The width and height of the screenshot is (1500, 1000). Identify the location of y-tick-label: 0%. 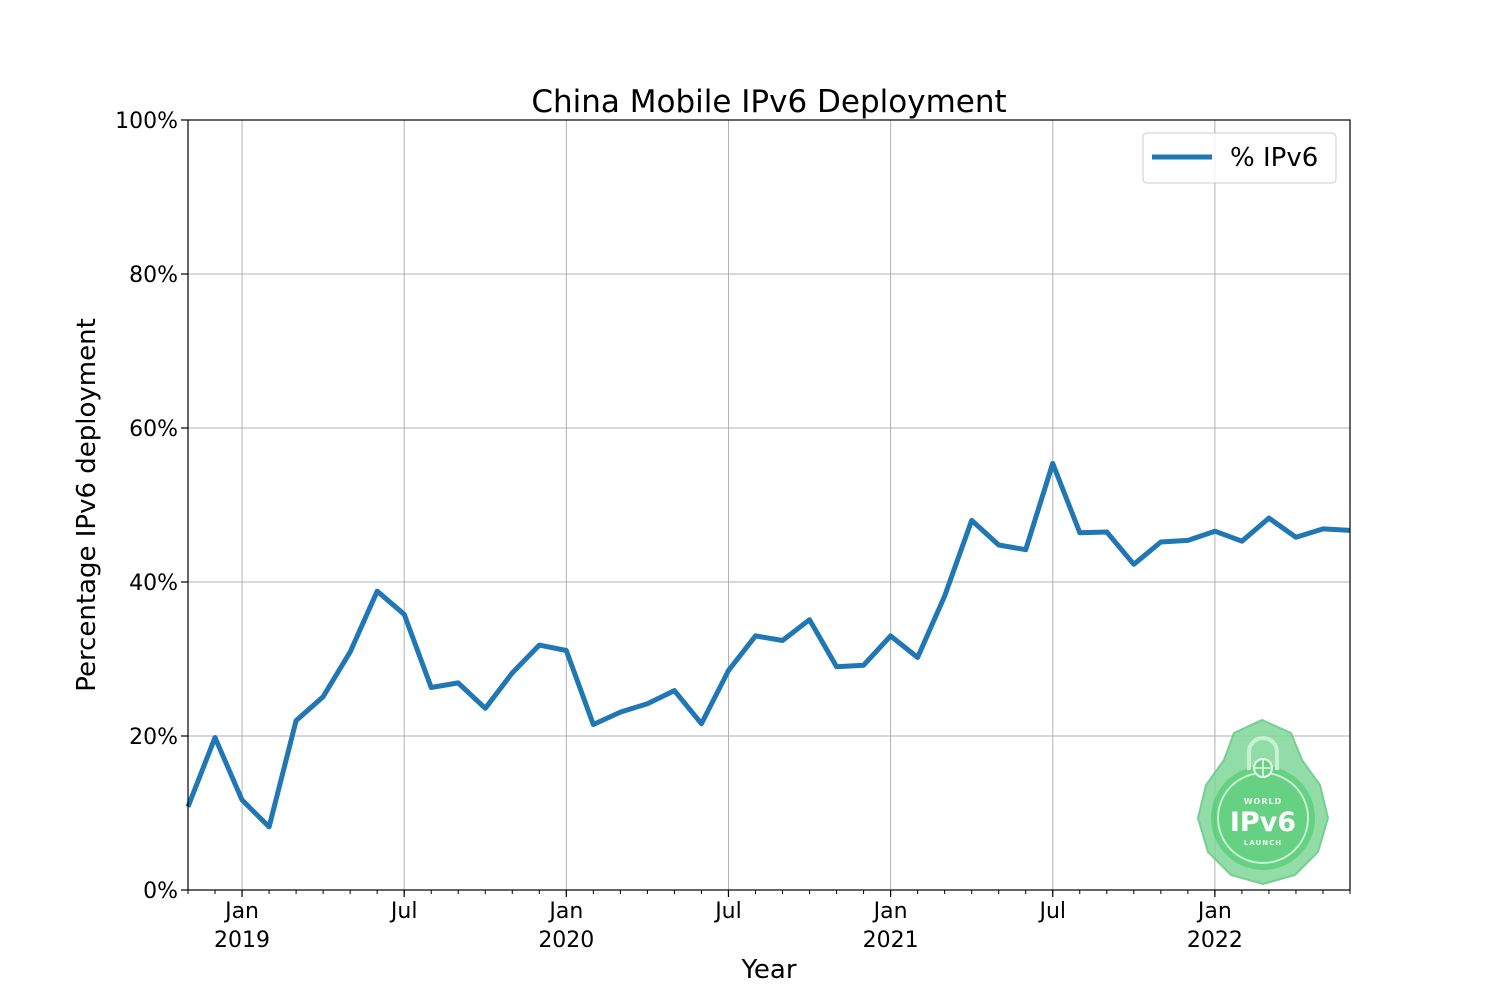
(160, 891).